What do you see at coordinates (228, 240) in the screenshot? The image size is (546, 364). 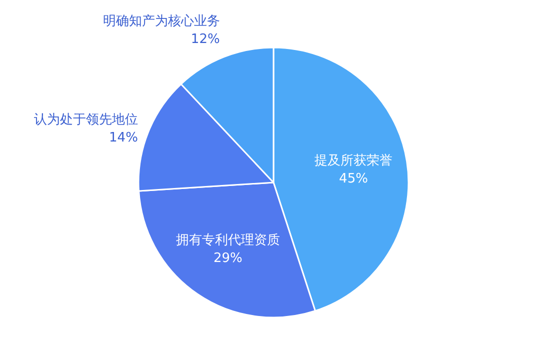 I see `slice-label: 拥有专利代理资质` at bounding box center [228, 240].